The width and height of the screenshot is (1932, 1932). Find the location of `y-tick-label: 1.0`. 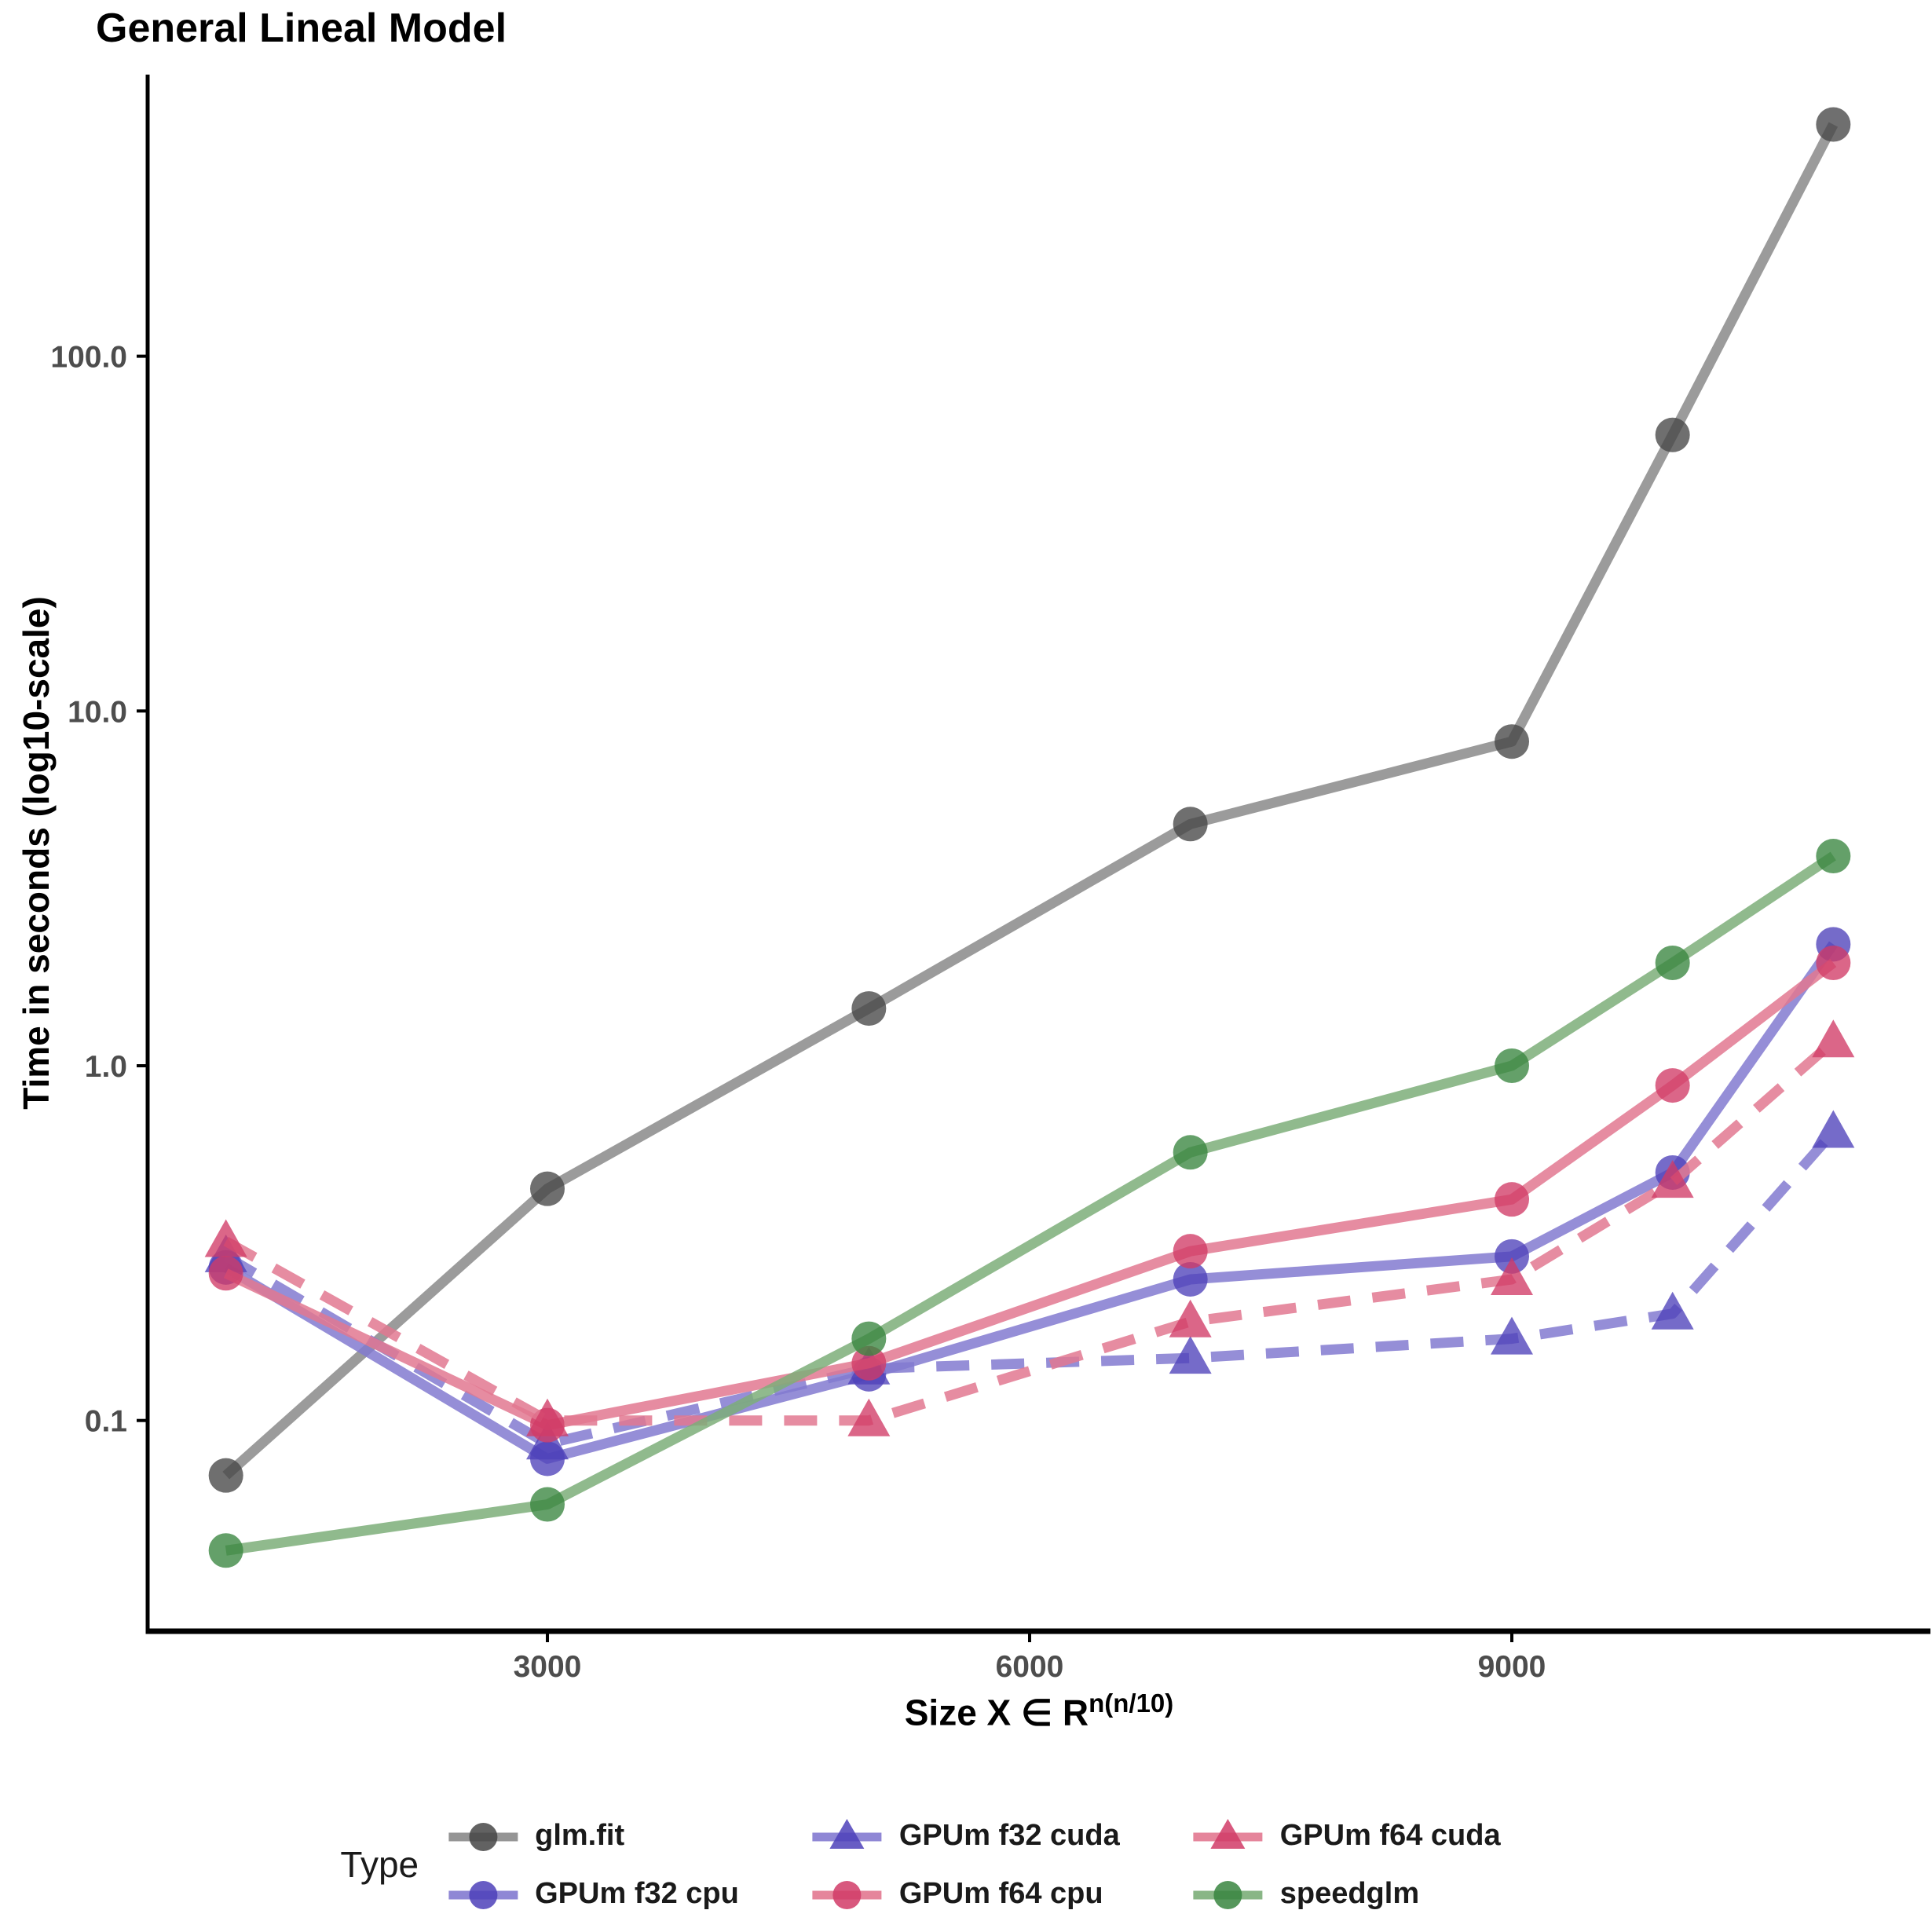

y-tick-label: 1.0 is located at coordinates (106, 1067).